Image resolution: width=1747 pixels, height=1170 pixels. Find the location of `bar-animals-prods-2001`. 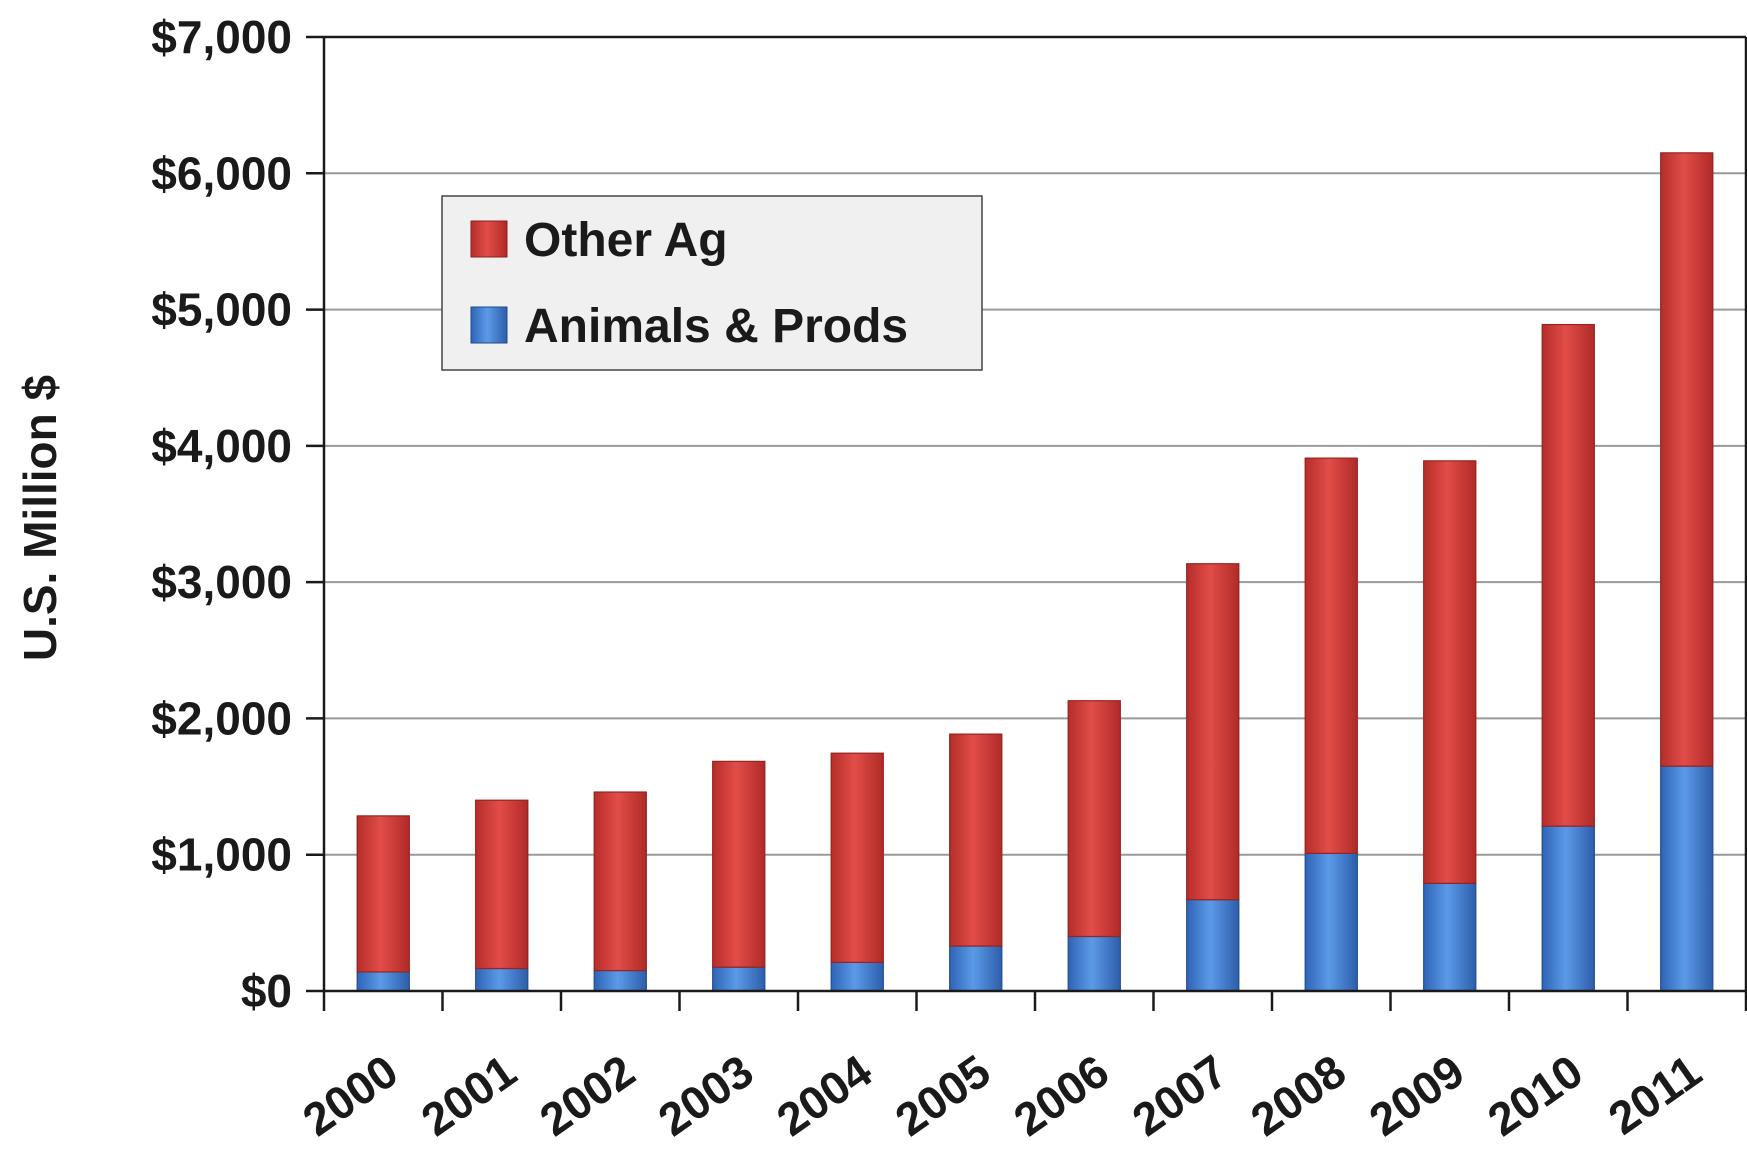

bar-animals-prods-2001 is located at coordinates (502, 979).